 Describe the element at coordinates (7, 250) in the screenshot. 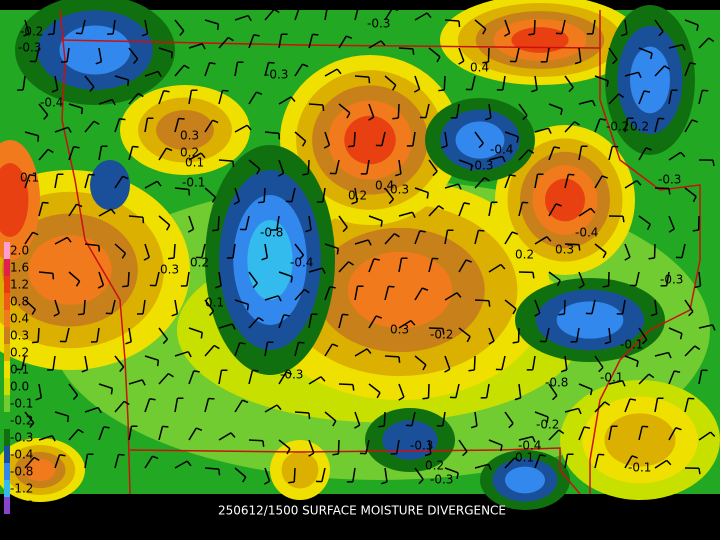

I see `legend-swatch` at that location.